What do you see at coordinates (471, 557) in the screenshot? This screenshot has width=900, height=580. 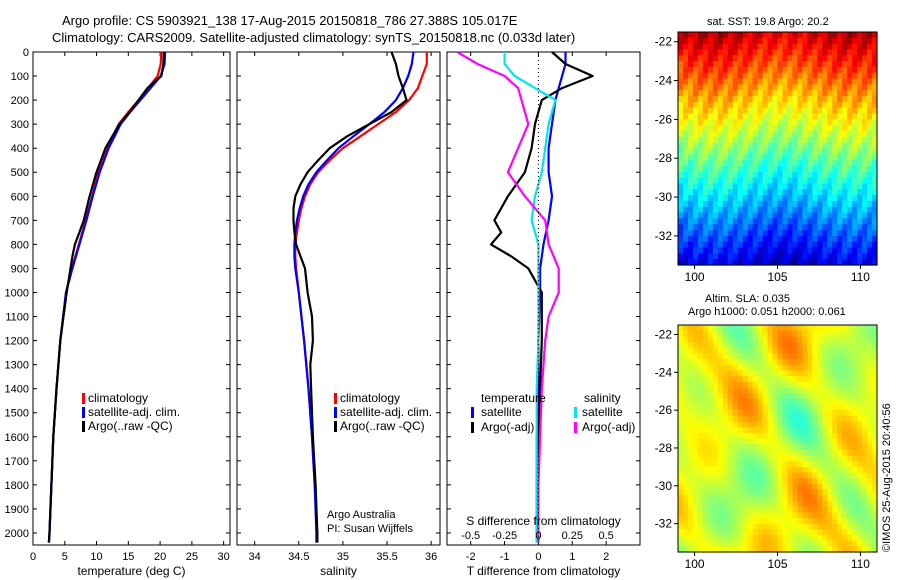 I see `x-tick-label: -2` at bounding box center [471, 557].